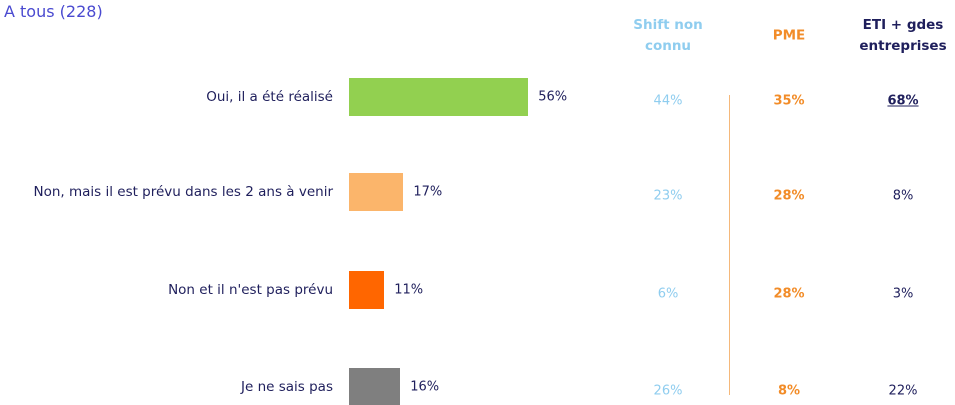 Image resolution: width=955 pixels, height=405 pixels. I want to click on column-header: ETI + gdes entreprises, so click(903, 35).